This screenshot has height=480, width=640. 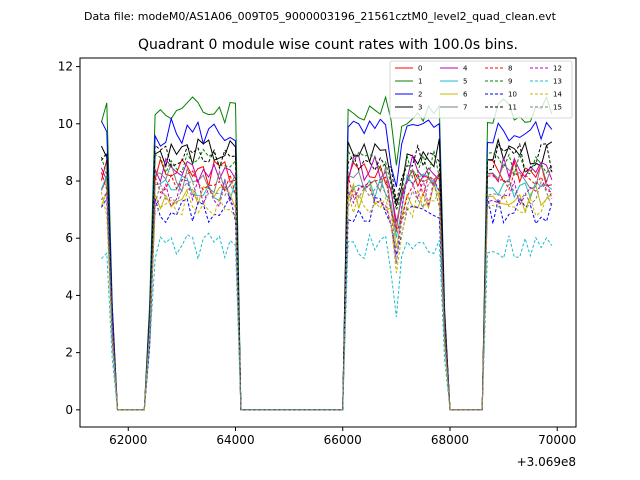 I want to click on y-tick-label: 8, so click(x=69, y=181).